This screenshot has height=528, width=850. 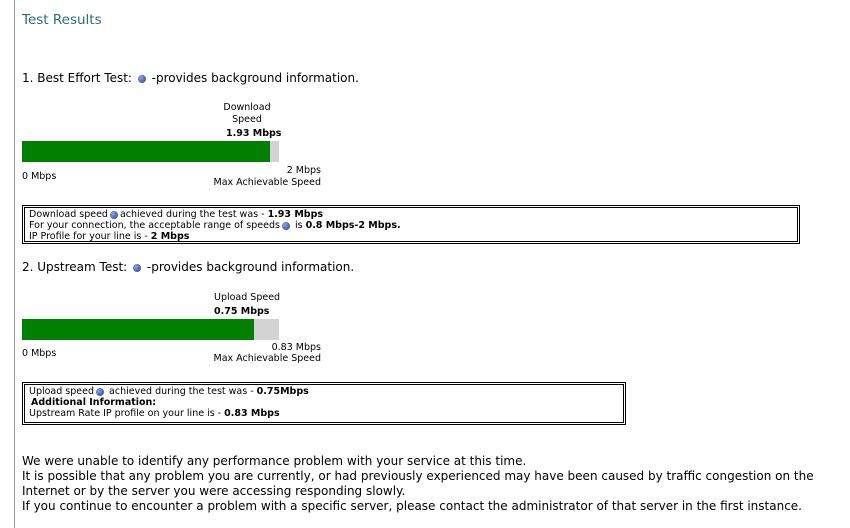 What do you see at coordinates (295, 214) in the screenshot?
I see `value: 1.93 Mbps` at bounding box center [295, 214].